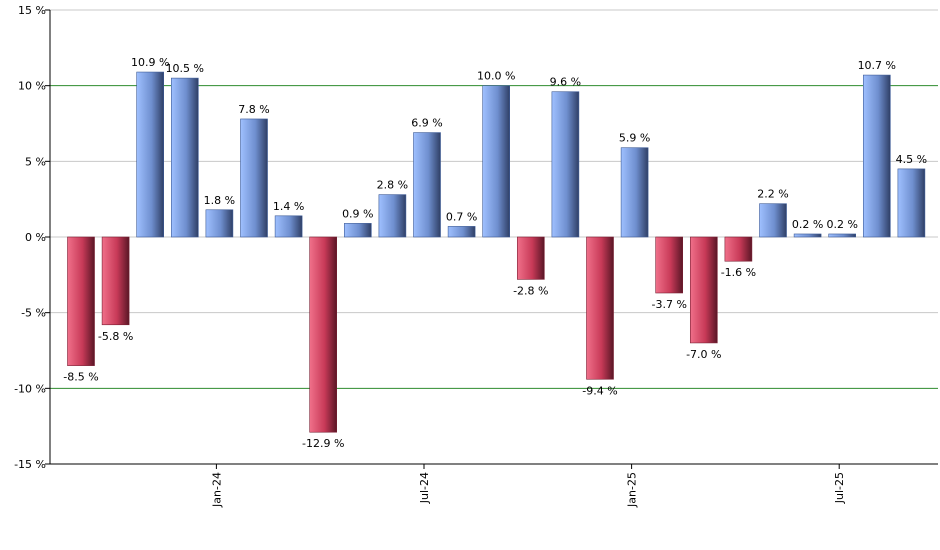  I want to click on y-tick-label: 10 %, so click(32, 86).